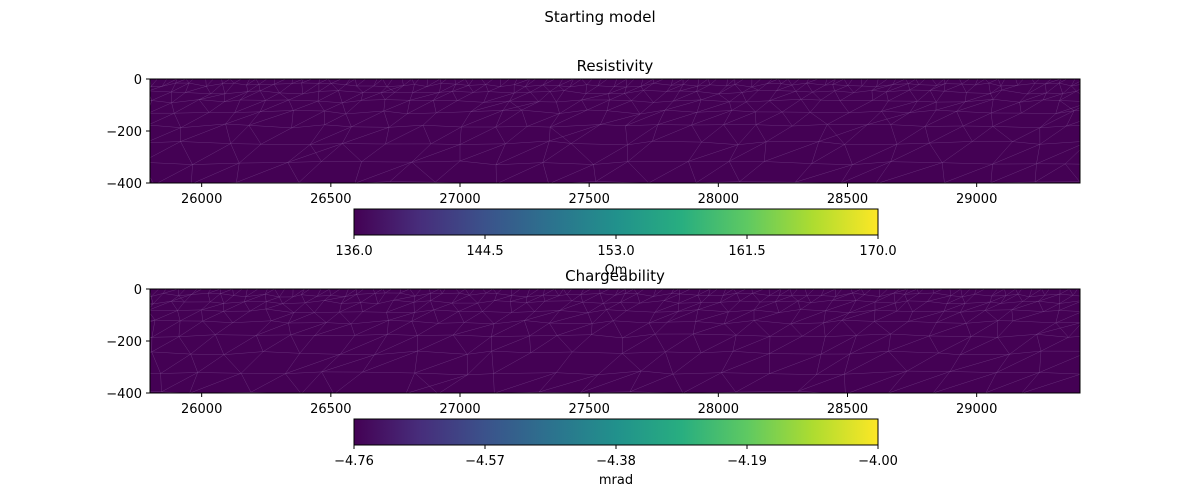  I want to click on resistivity-xtick-label: 28500, so click(847, 199).